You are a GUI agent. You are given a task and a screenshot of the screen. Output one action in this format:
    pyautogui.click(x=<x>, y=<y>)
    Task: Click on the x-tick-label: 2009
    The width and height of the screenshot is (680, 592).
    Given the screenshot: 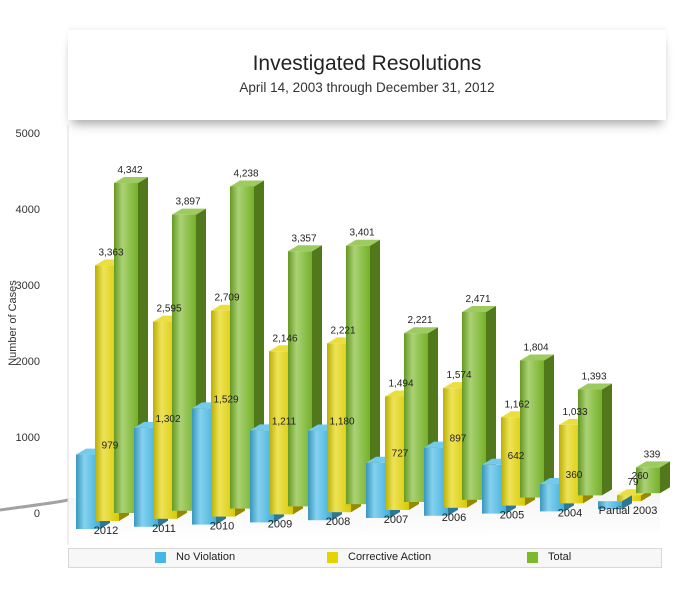 What is the action you would take?
    pyautogui.click(x=280, y=524)
    